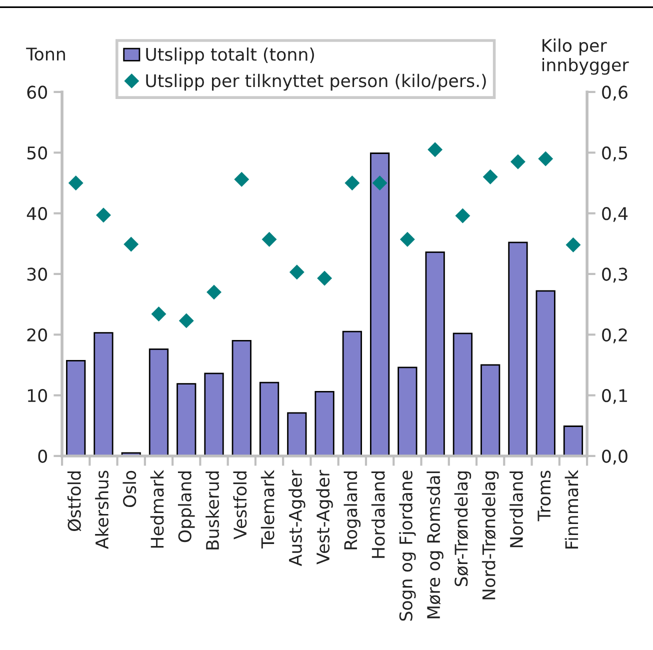 The image size is (653, 650). What do you see at coordinates (544, 496) in the screenshot?
I see `x-tick-label: Troms` at bounding box center [544, 496].